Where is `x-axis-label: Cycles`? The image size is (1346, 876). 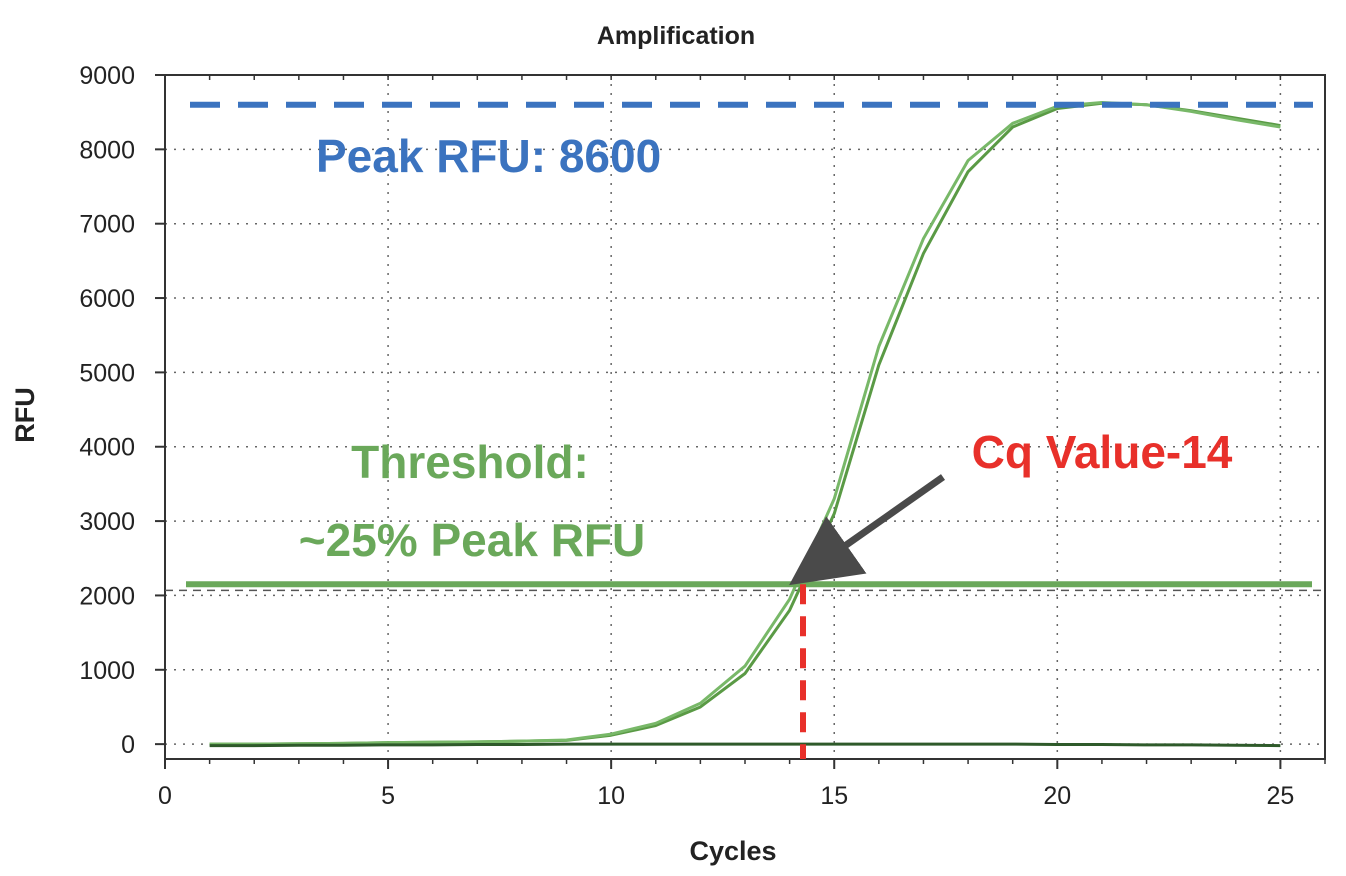
x-axis-label: Cycles is located at coordinates (732, 851).